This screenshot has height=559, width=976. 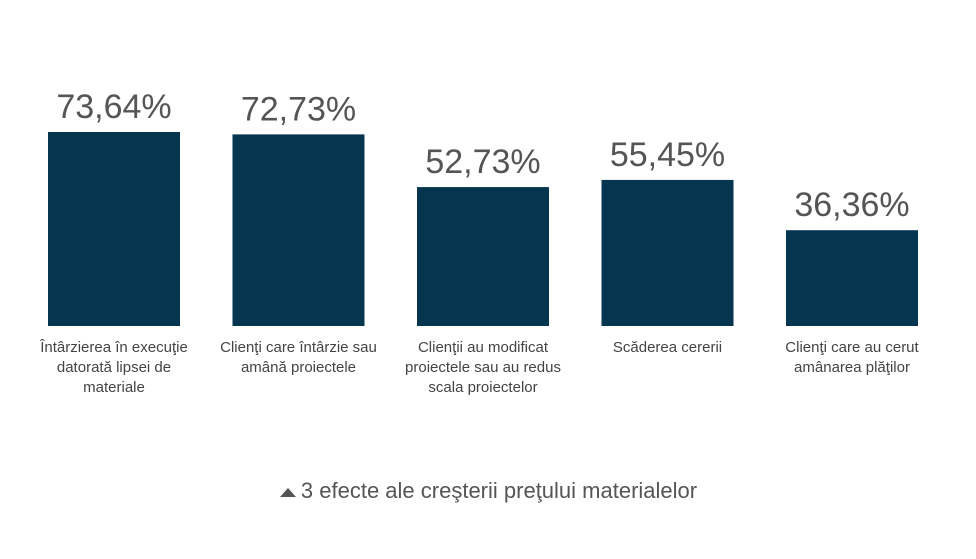 What do you see at coordinates (113, 107) in the screenshot?
I see `value-label: 73,64%` at bounding box center [113, 107].